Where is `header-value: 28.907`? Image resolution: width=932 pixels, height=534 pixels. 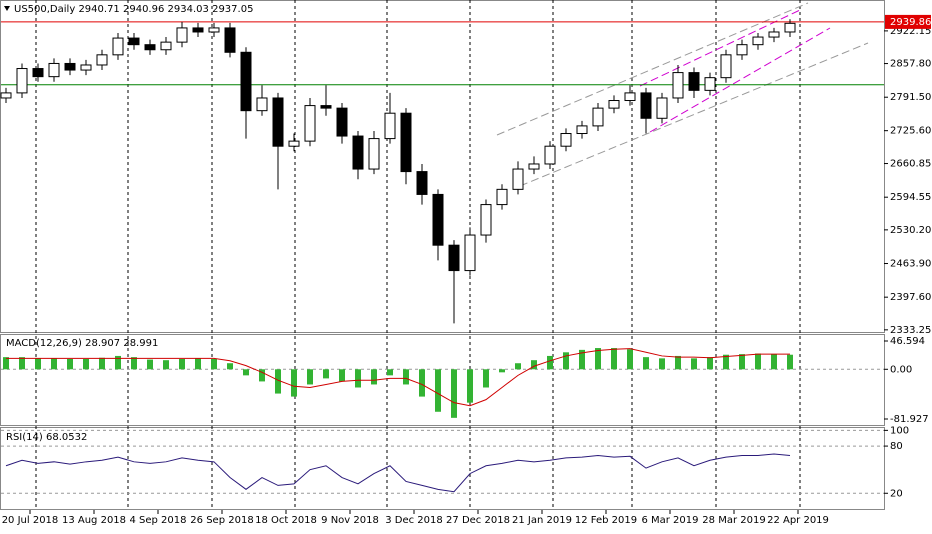
header-value: 28.907 is located at coordinates (102, 343).